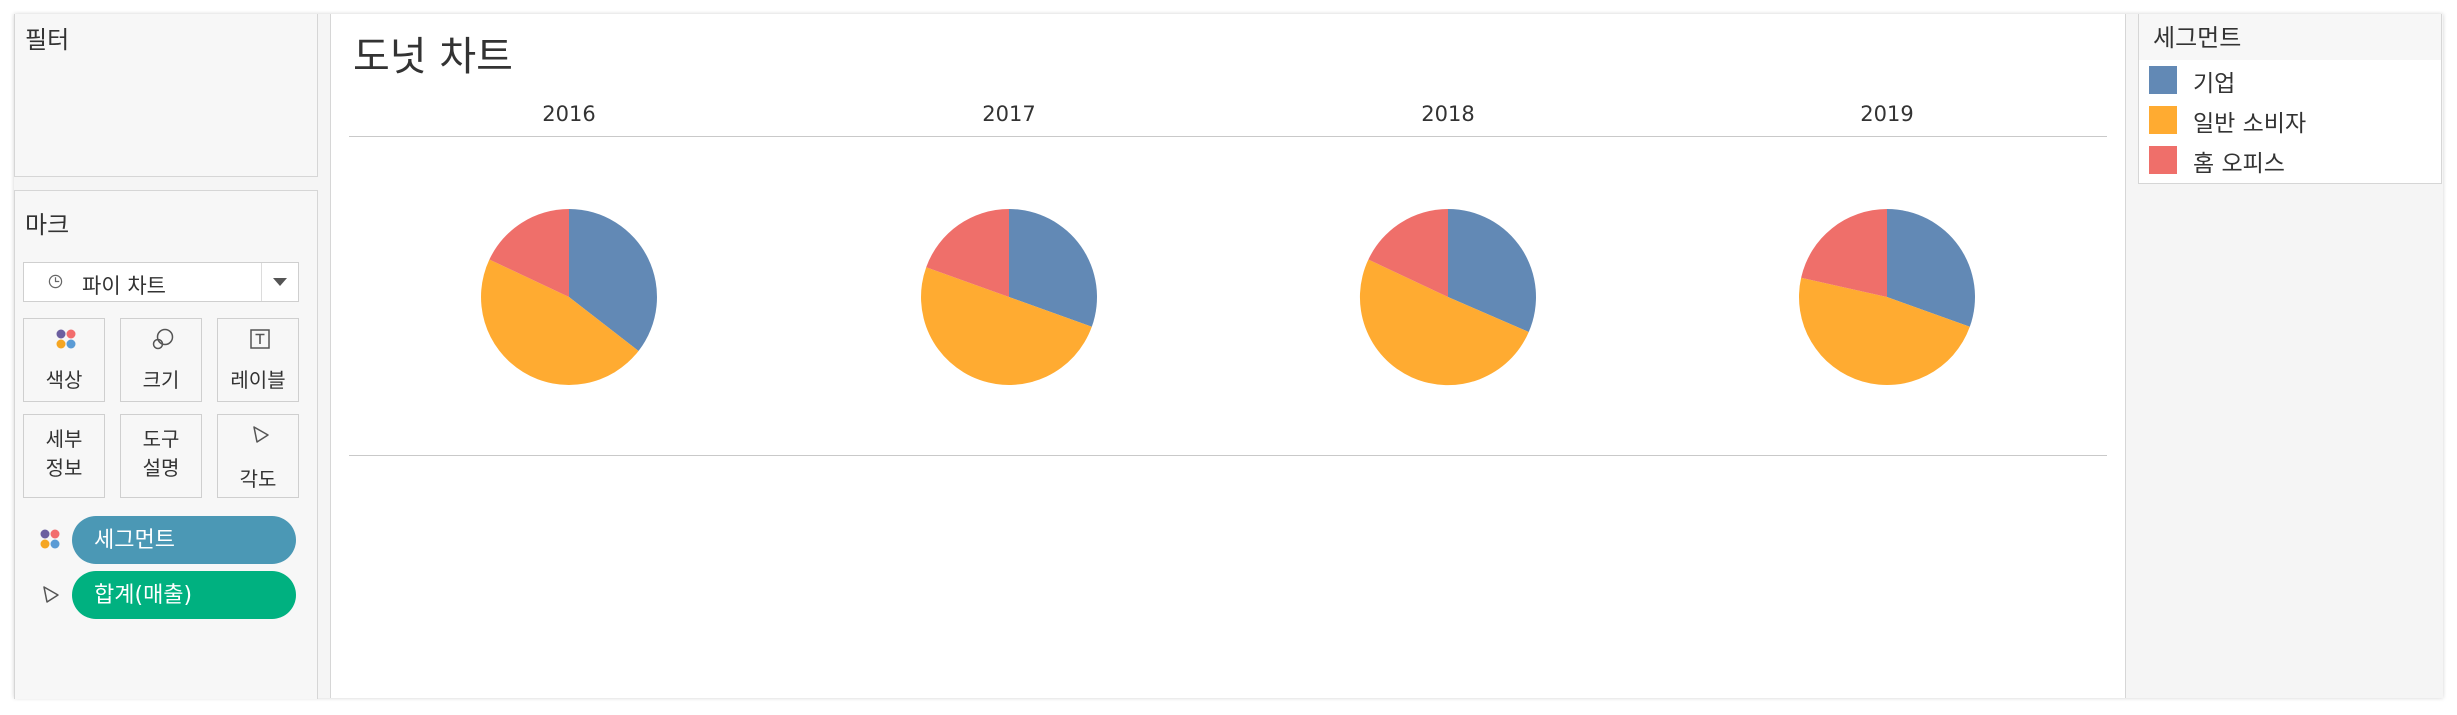 This screenshot has height=715, width=2457. I want to click on angle-label: 각도, so click(258, 479).